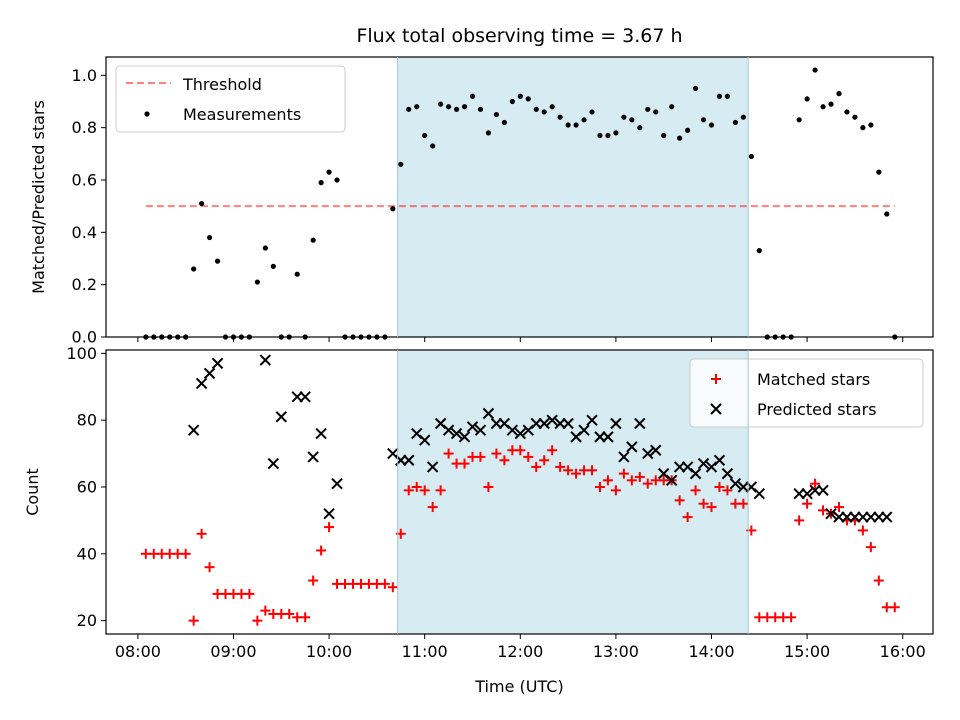  I want to click on y-axis-label: Count, so click(32, 492).